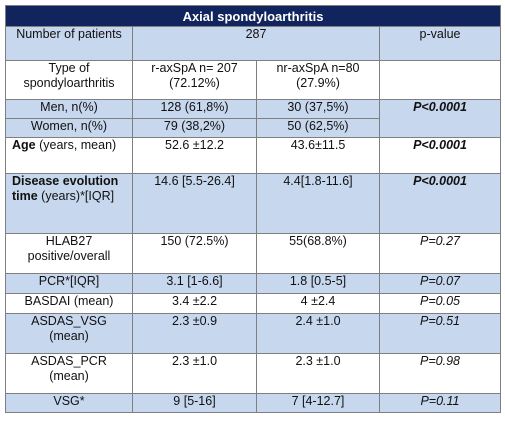  Describe the element at coordinates (69, 43) in the screenshot. I see `header-label: Number of patients` at that location.